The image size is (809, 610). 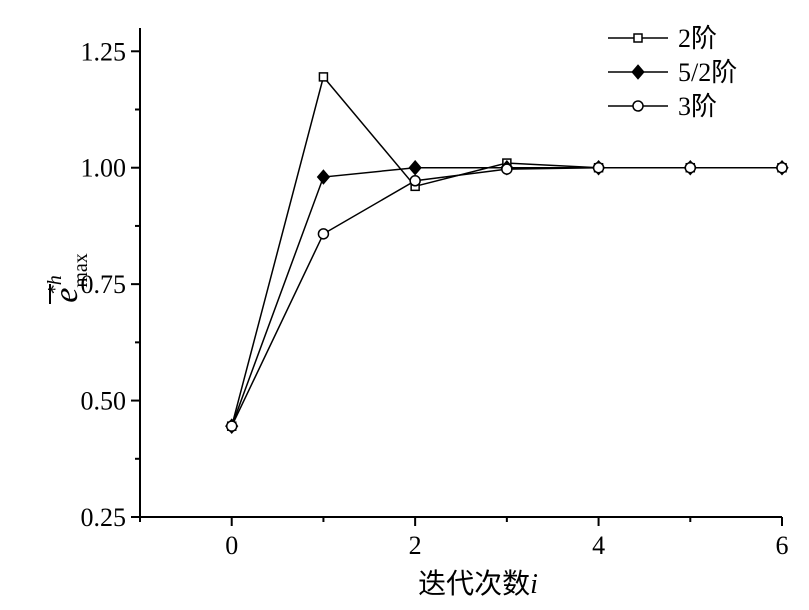 I want to click on x-axis-title-variable: i, so click(x=534, y=584).